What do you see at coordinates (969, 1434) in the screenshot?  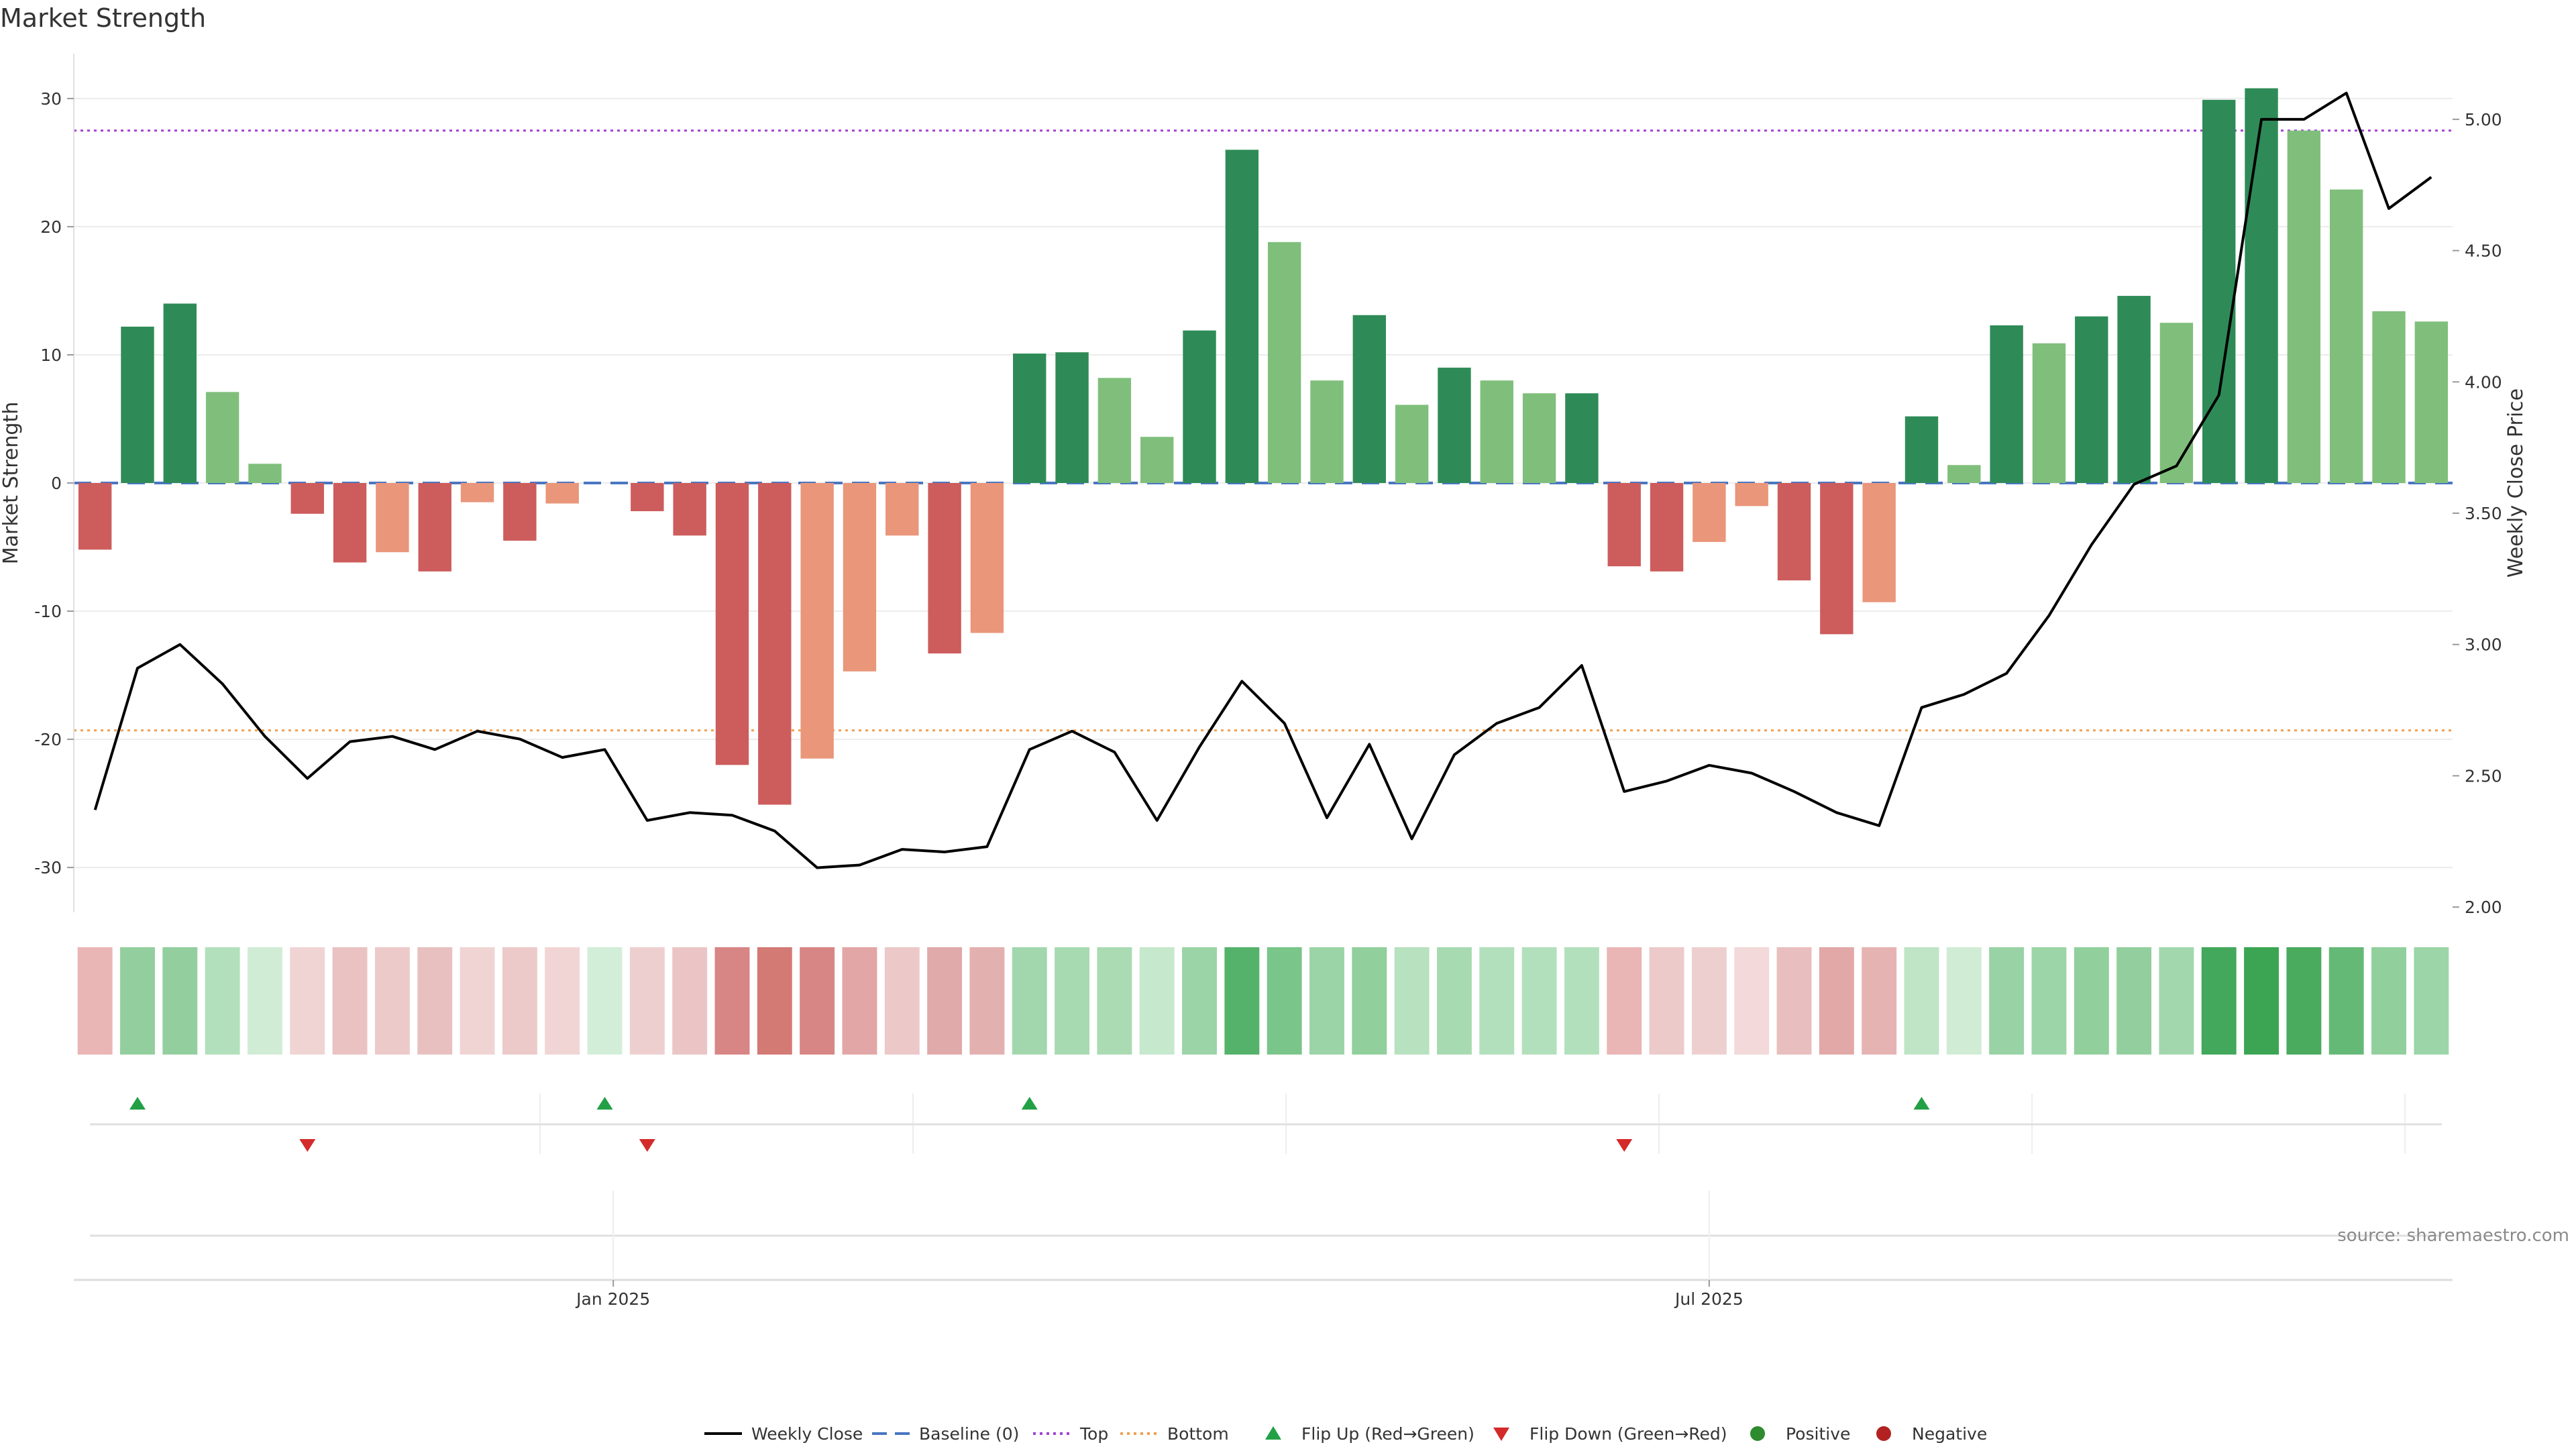 I see `legend-label: Baseline (0)` at bounding box center [969, 1434].